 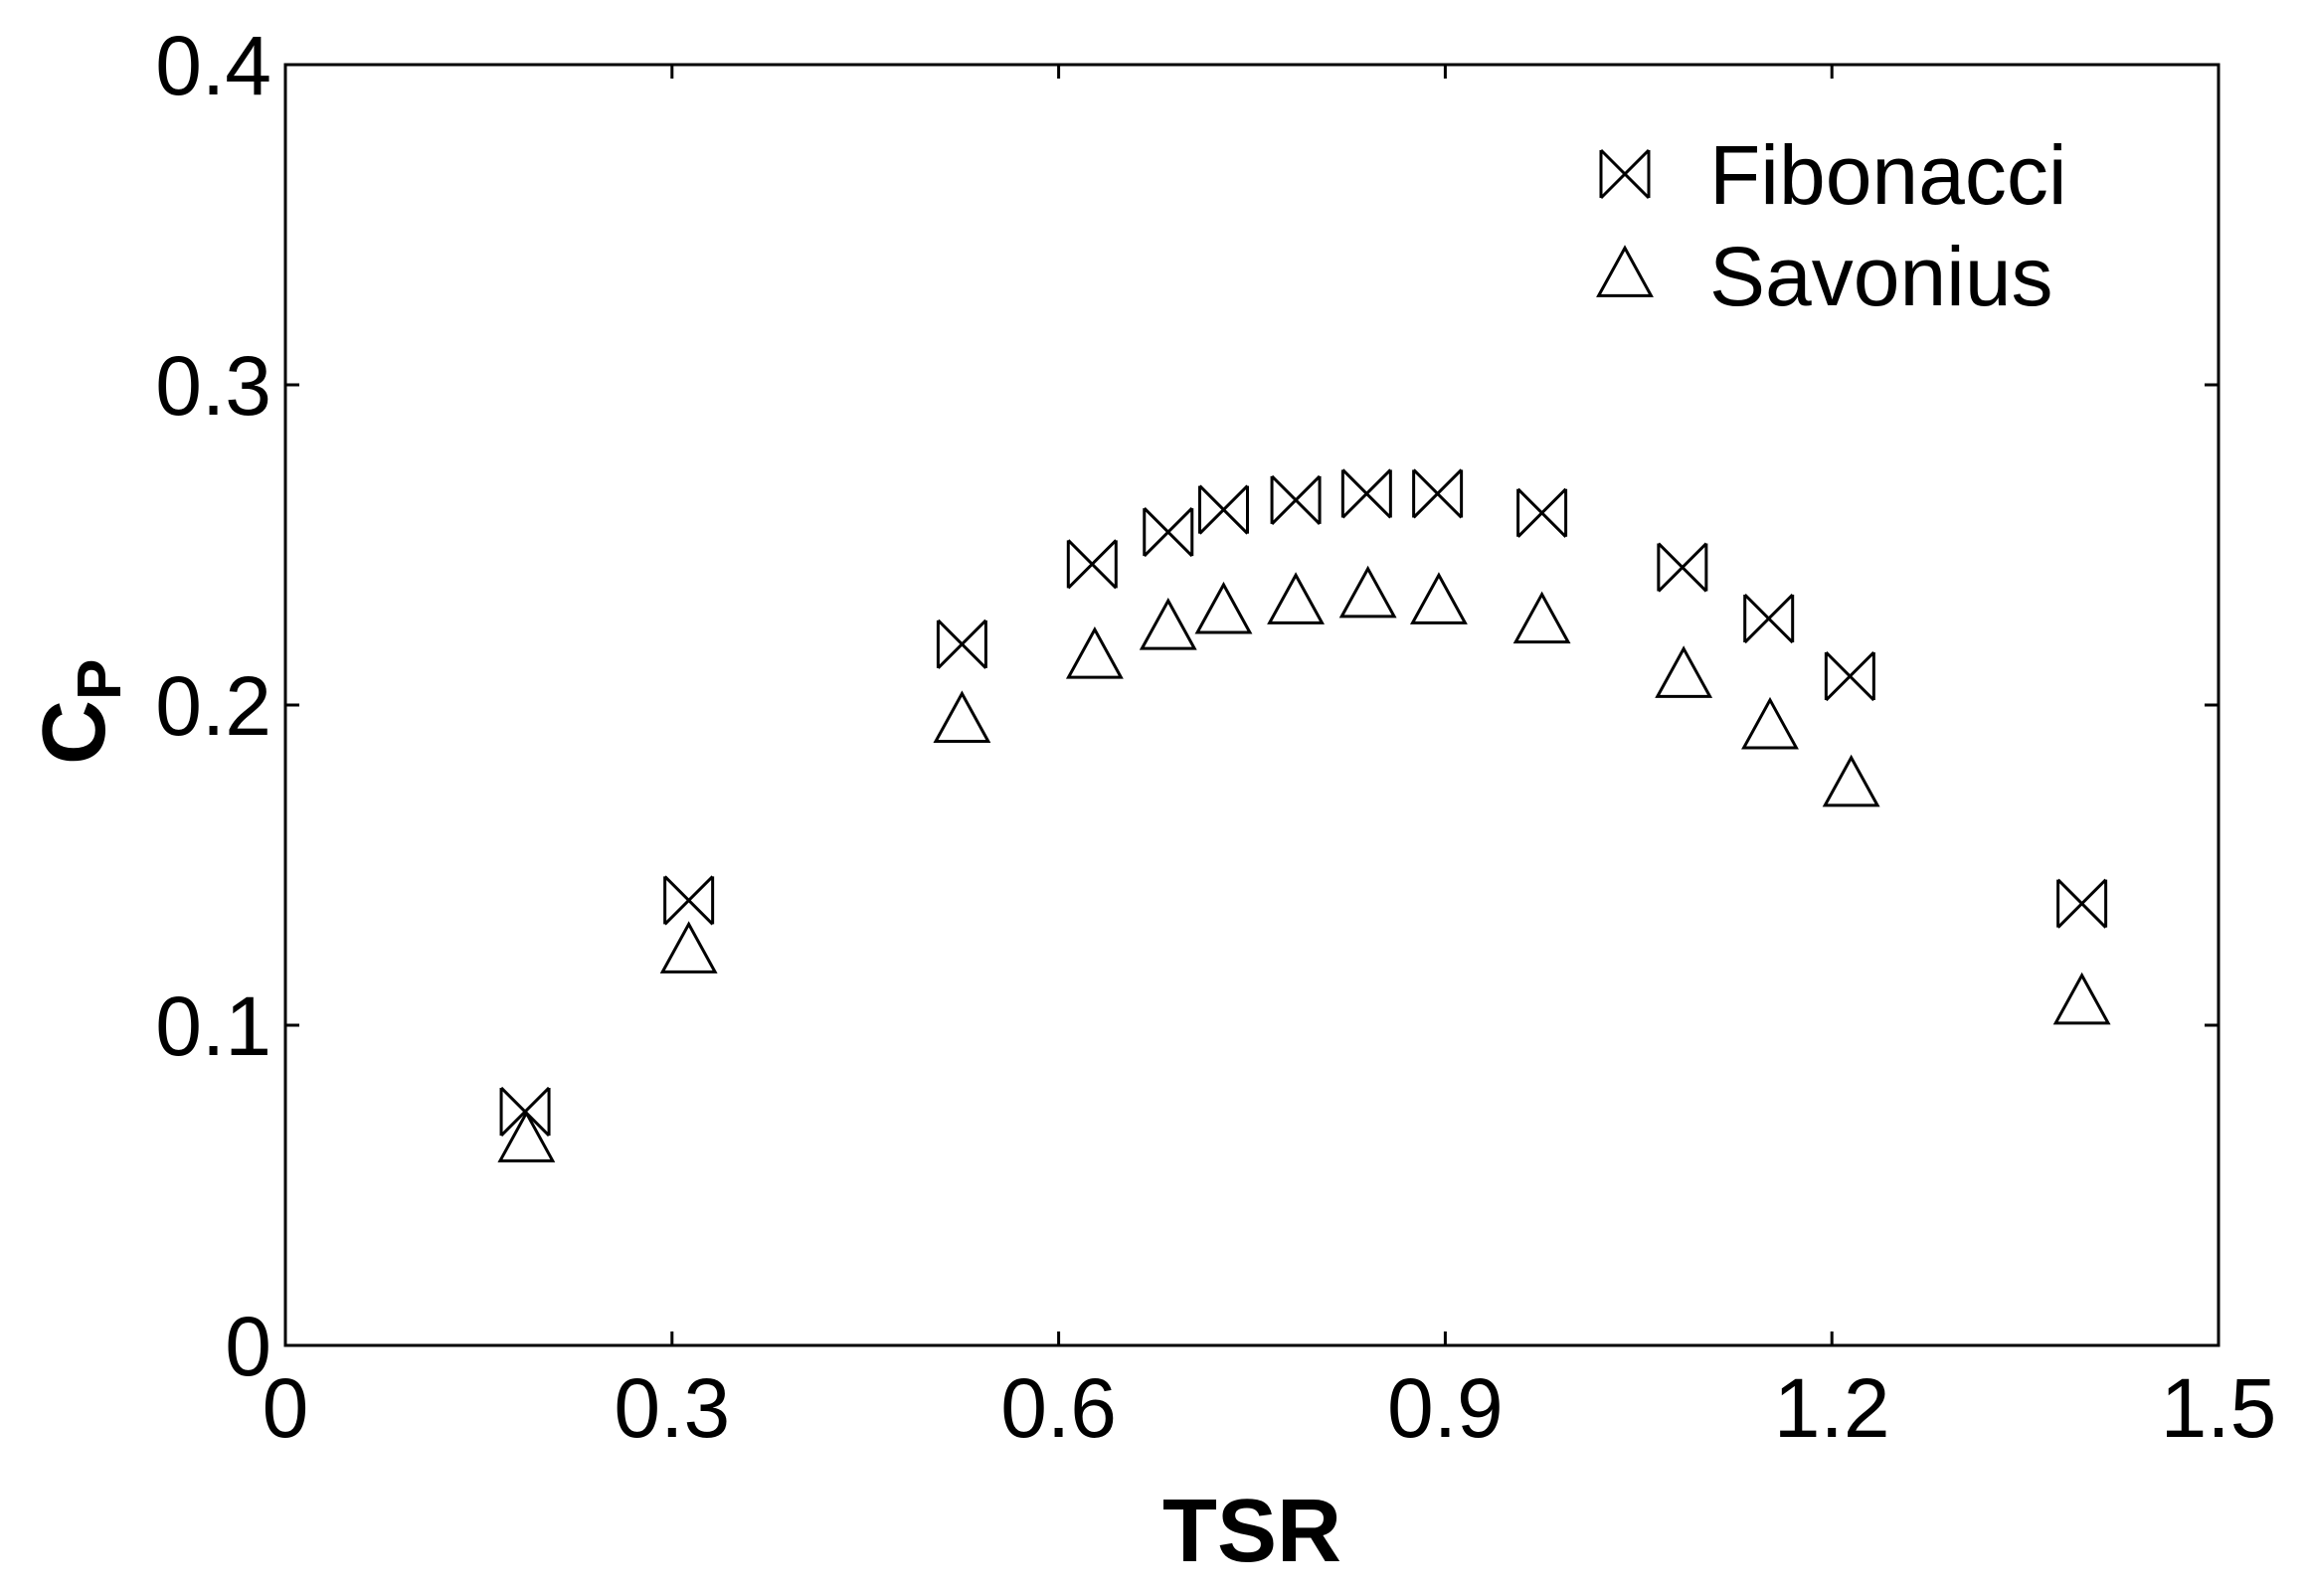 What do you see at coordinates (1832, 1408) in the screenshot?
I see `x-tick-label: 1.2` at bounding box center [1832, 1408].